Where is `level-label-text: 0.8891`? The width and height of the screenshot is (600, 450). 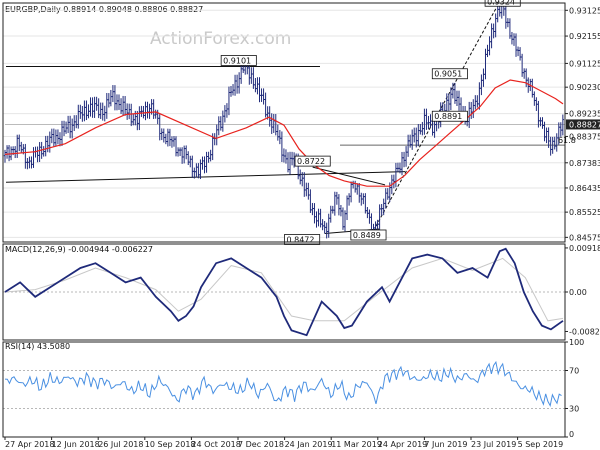 level-label-text: 0.8891 is located at coordinates (448, 116).